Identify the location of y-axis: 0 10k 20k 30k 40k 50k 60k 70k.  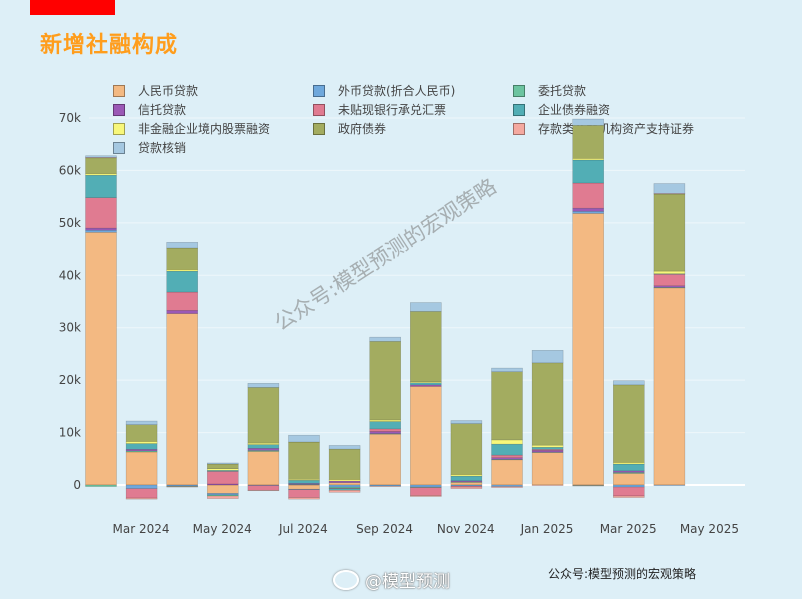
(70, 301).